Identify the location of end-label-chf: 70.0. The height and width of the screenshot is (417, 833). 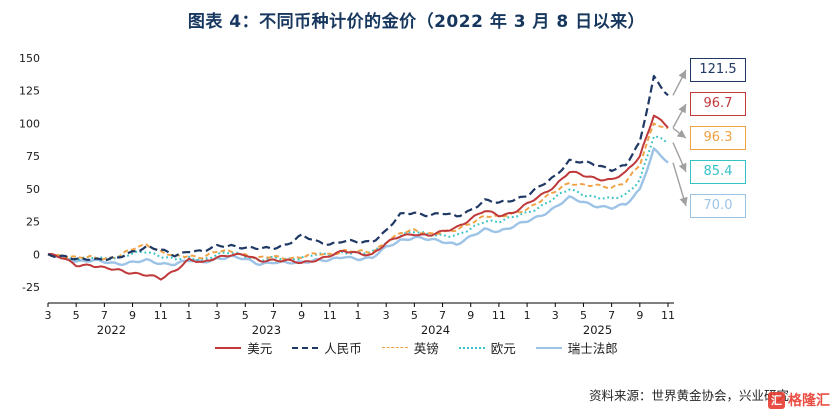
(718, 206).